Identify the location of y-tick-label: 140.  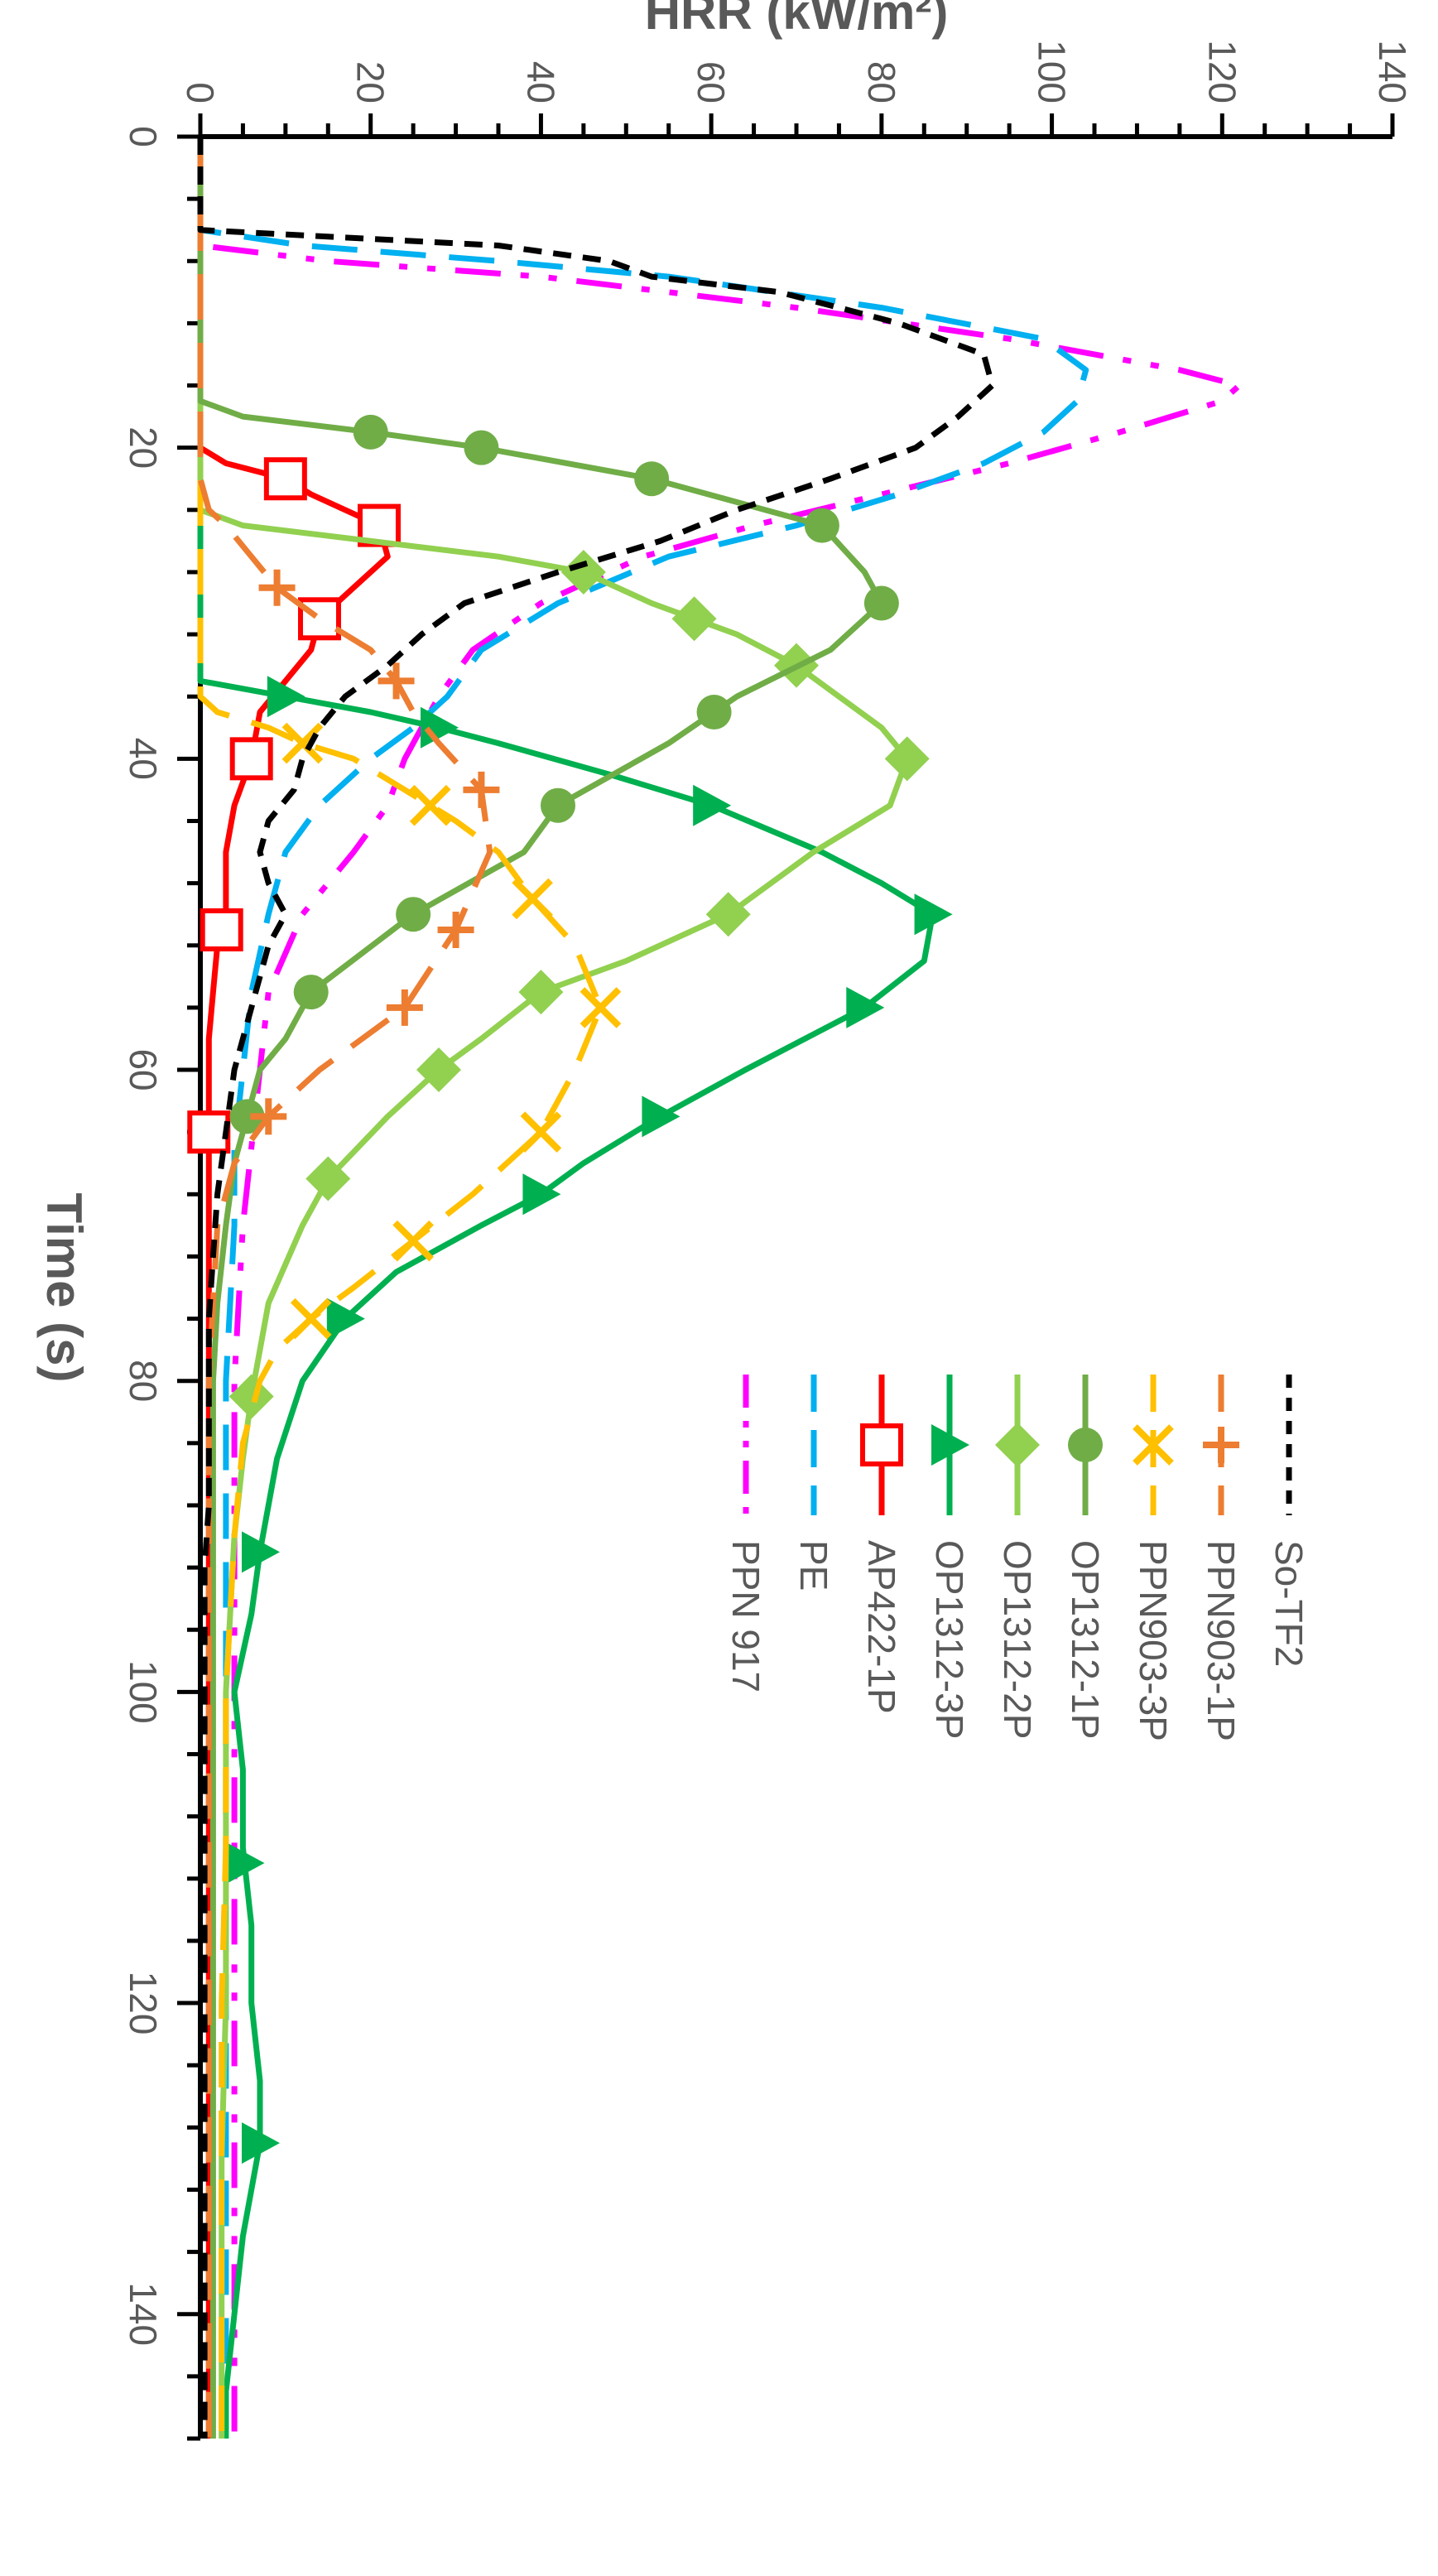
(1393, 72).